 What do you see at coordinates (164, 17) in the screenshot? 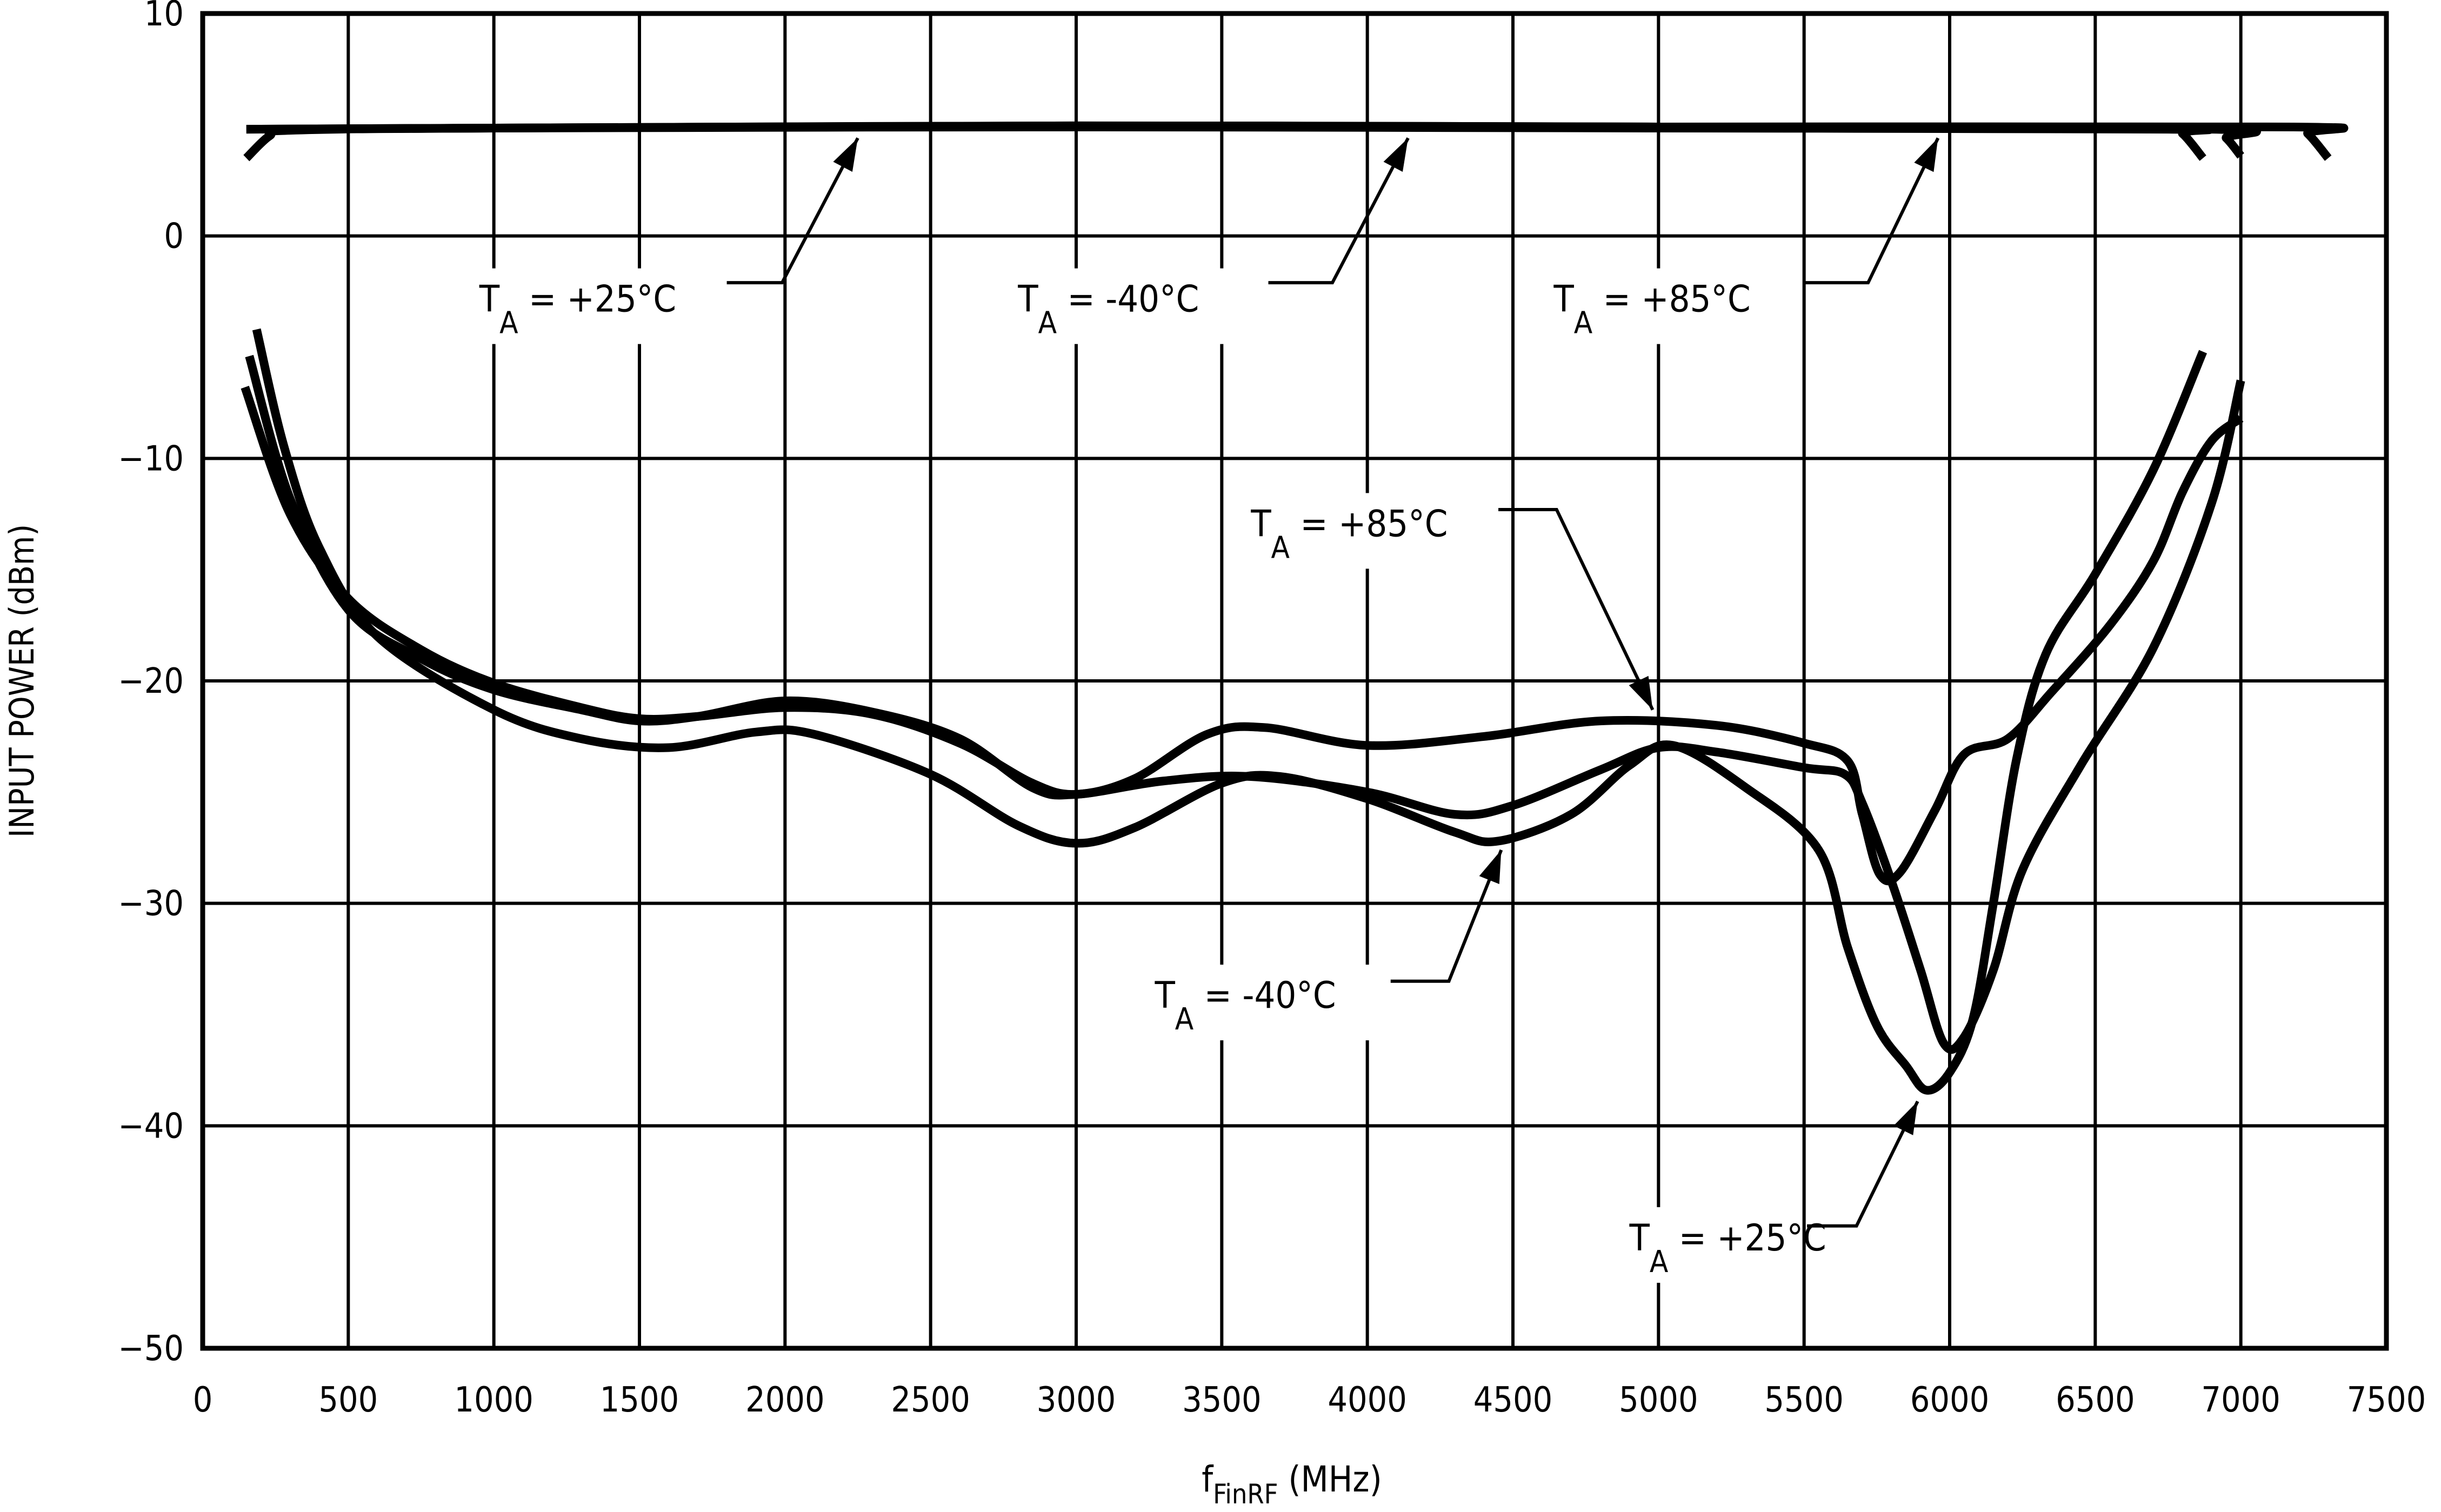
I see `y-tick-label: 10` at bounding box center [164, 17].